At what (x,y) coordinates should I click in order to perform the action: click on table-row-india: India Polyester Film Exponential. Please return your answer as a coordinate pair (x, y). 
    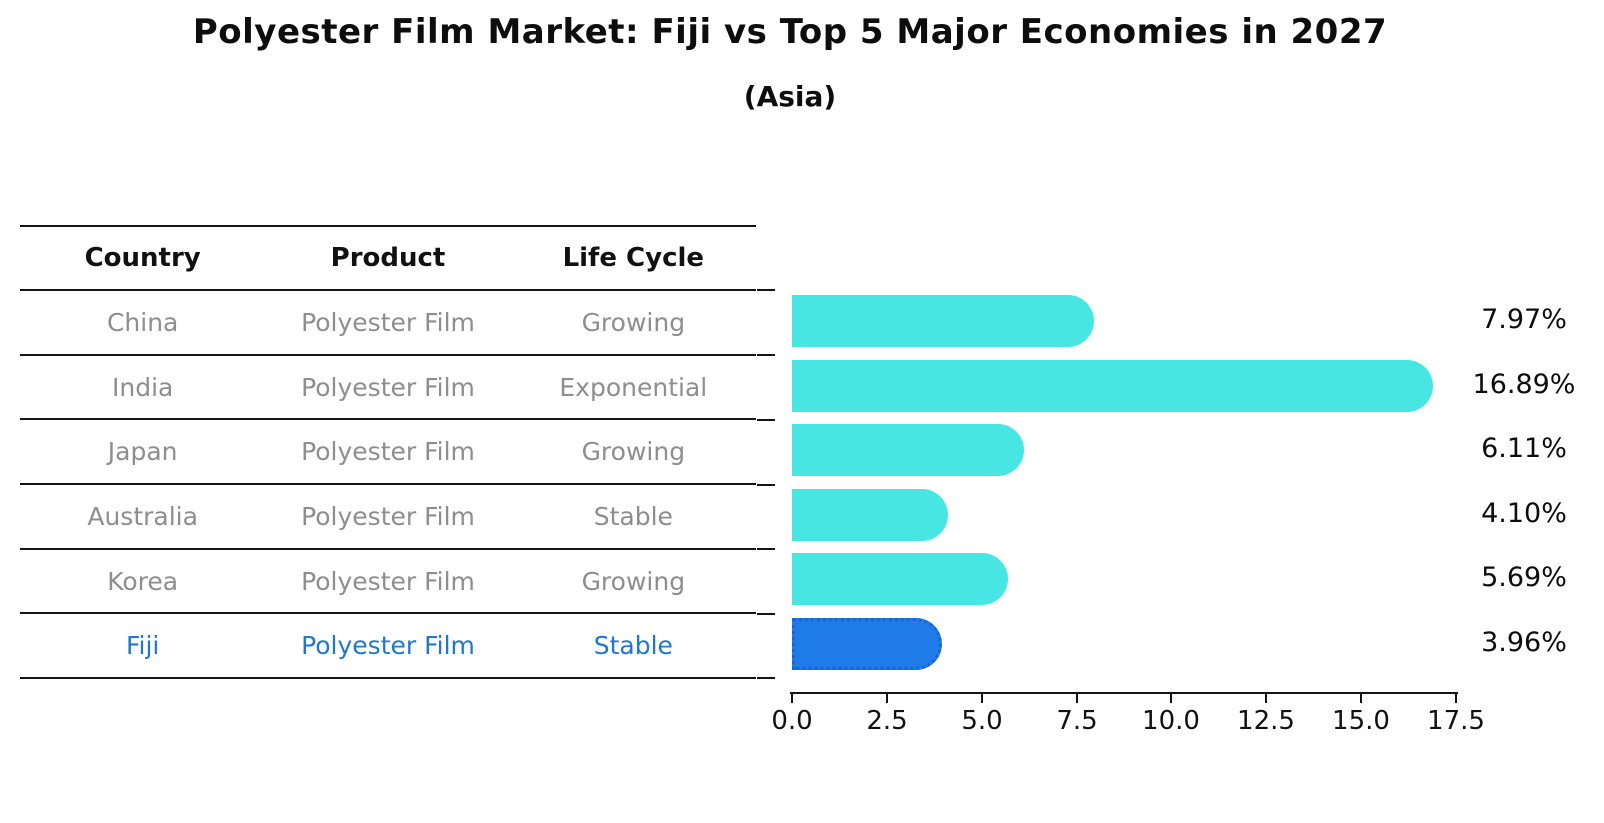
    Looking at the image, I should click on (388, 386).